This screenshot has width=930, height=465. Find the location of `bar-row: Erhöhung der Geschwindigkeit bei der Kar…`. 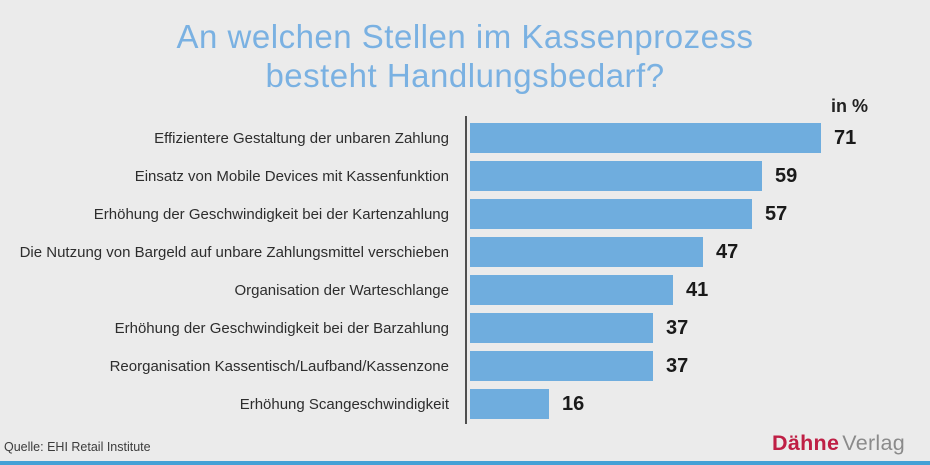

bar-row: Erhöhung der Geschwindigkeit bei der Kar… is located at coordinates (465, 214).